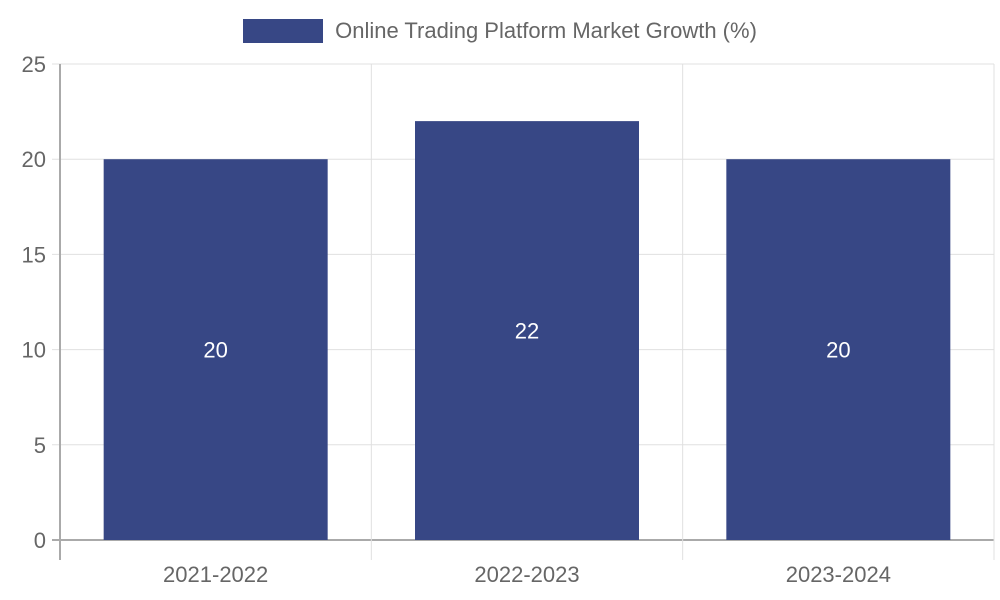  I want to click on y-tick-label: 10, so click(34, 350).